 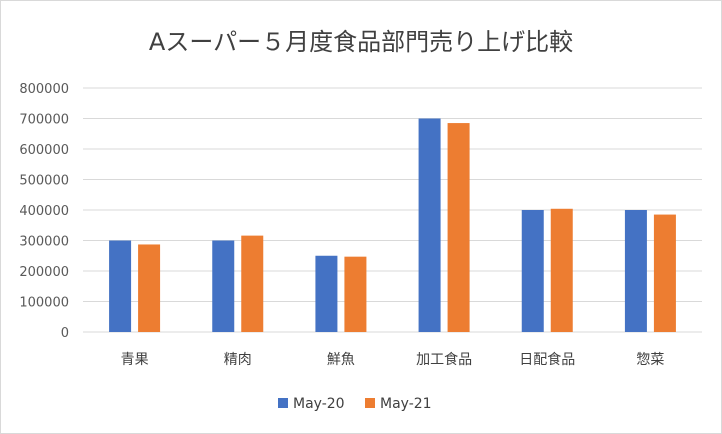 I want to click on y-tick-label: 600000, so click(x=44, y=150).